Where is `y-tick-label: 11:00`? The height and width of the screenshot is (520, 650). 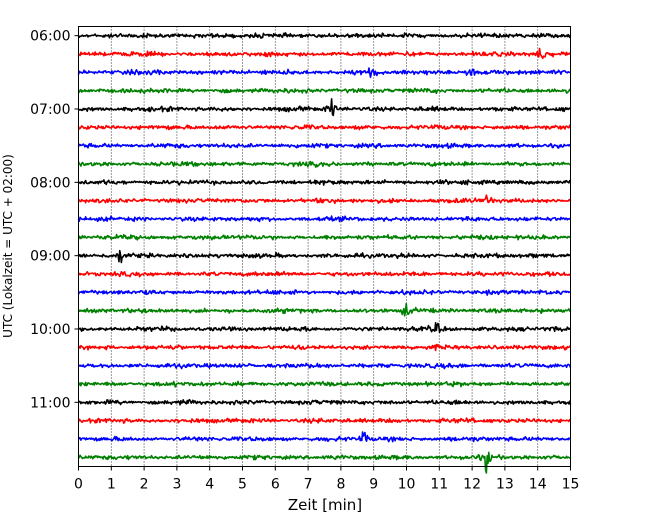
y-tick-label: 11:00 is located at coordinates (50, 403).